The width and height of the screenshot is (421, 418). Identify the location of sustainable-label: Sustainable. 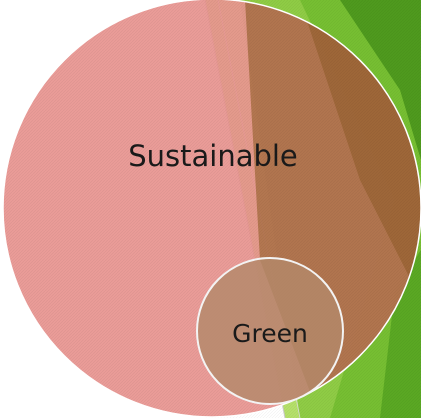
(213, 156).